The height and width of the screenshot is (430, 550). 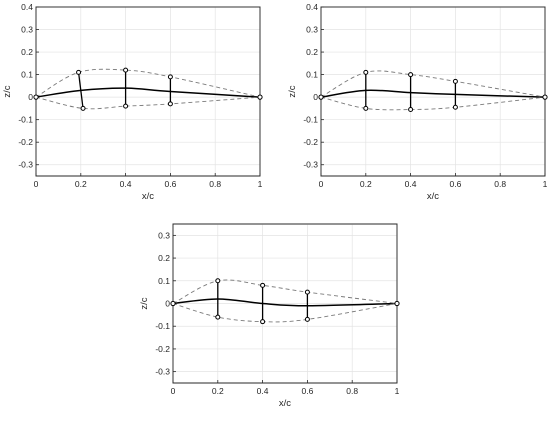 What do you see at coordinates (80, 90) in the screenshot?
I see `control-bar` at bounding box center [80, 90].